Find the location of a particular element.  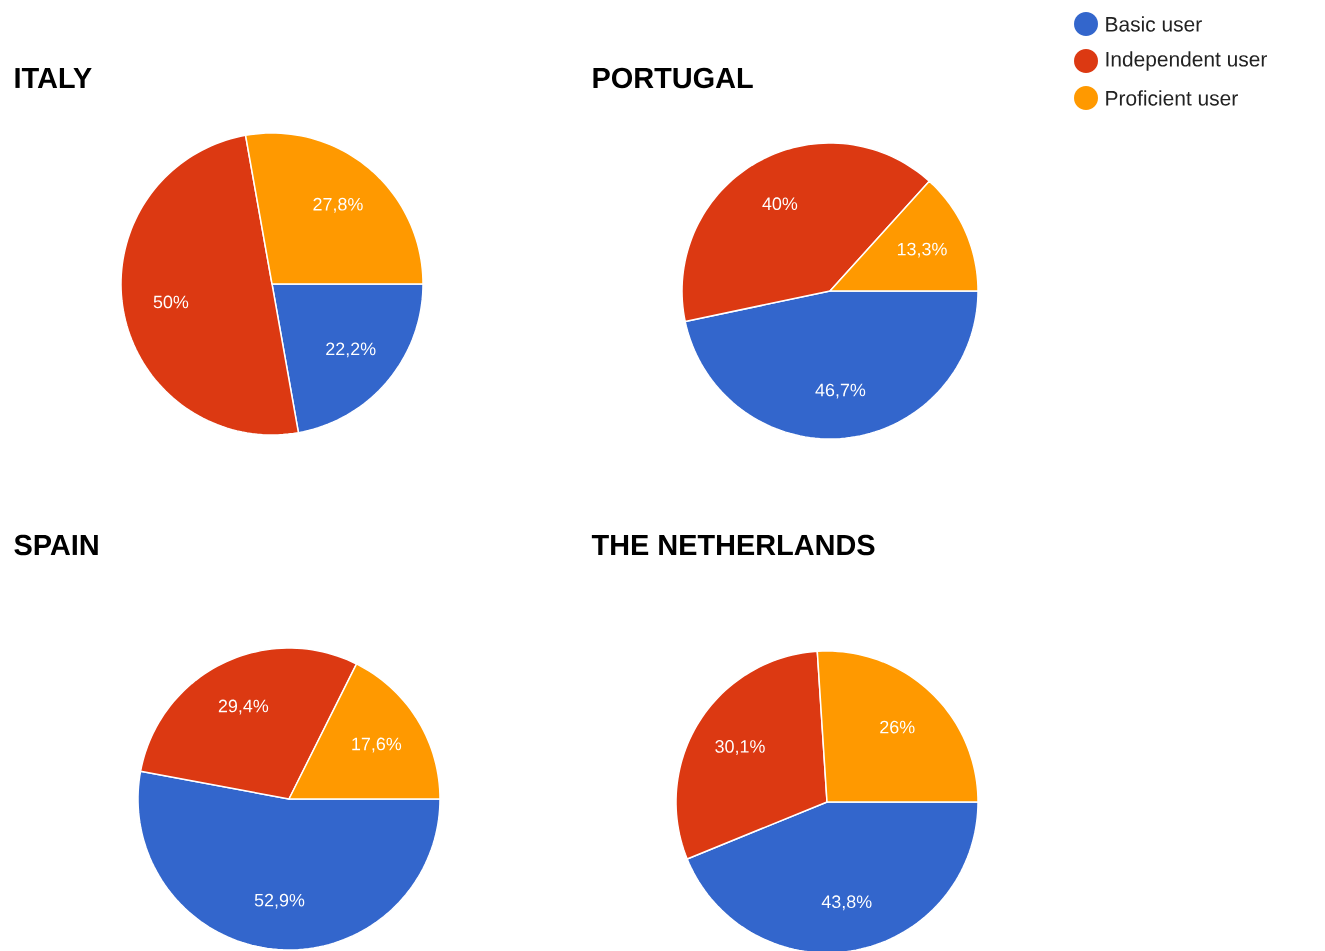

text: ITALY is located at coordinates (53, 78).